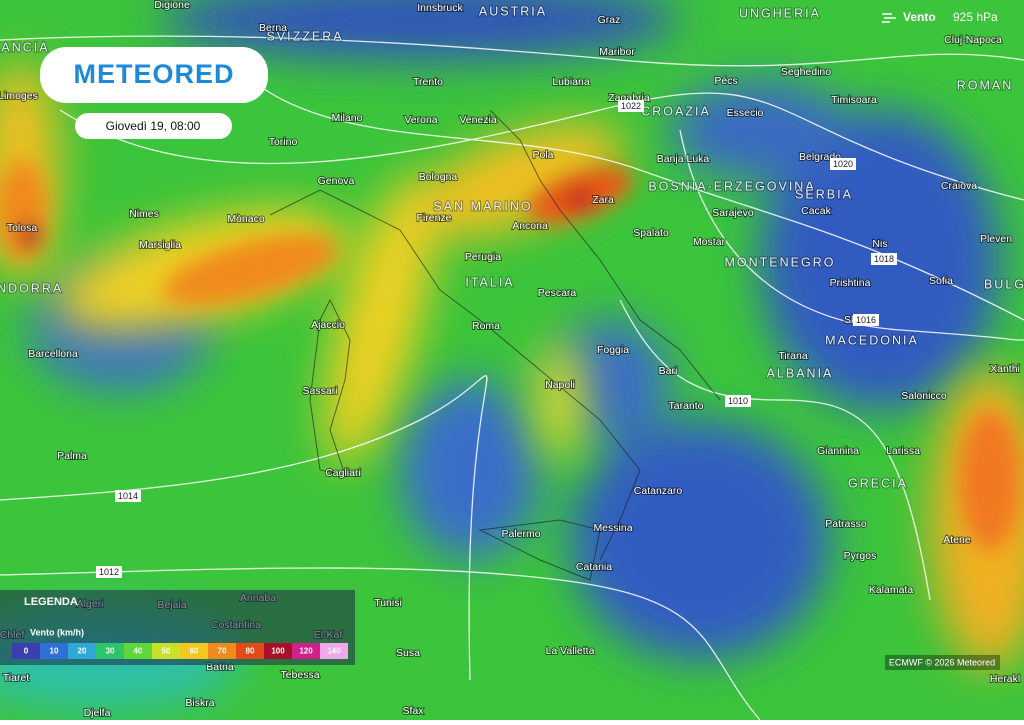  I want to click on city-label: Venezia, so click(478, 120).